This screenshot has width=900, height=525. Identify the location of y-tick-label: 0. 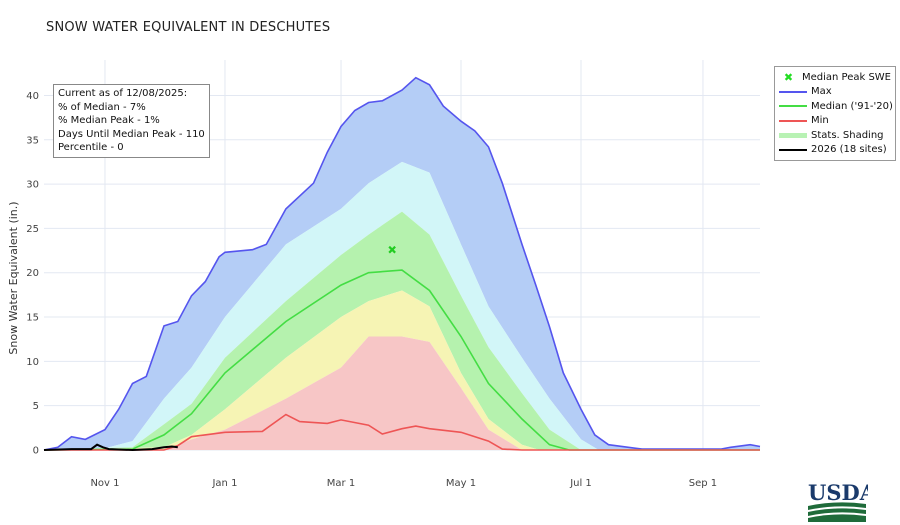
(36, 451).